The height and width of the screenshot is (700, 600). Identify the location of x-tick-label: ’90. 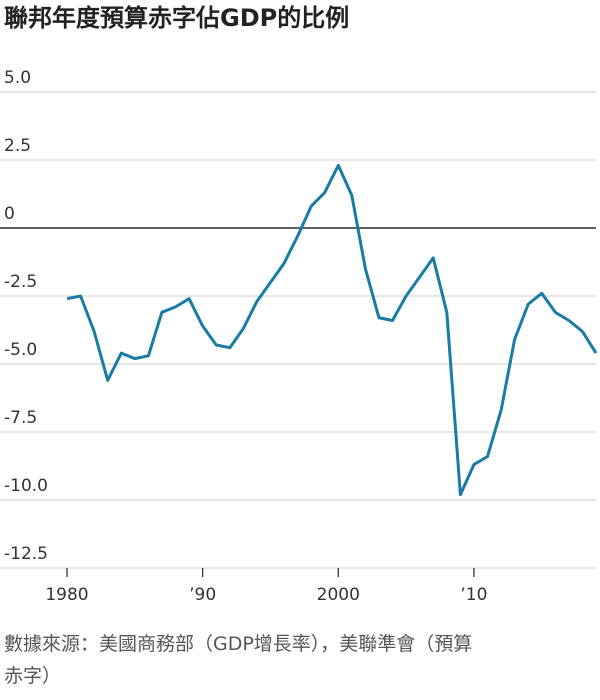
(202, 595).